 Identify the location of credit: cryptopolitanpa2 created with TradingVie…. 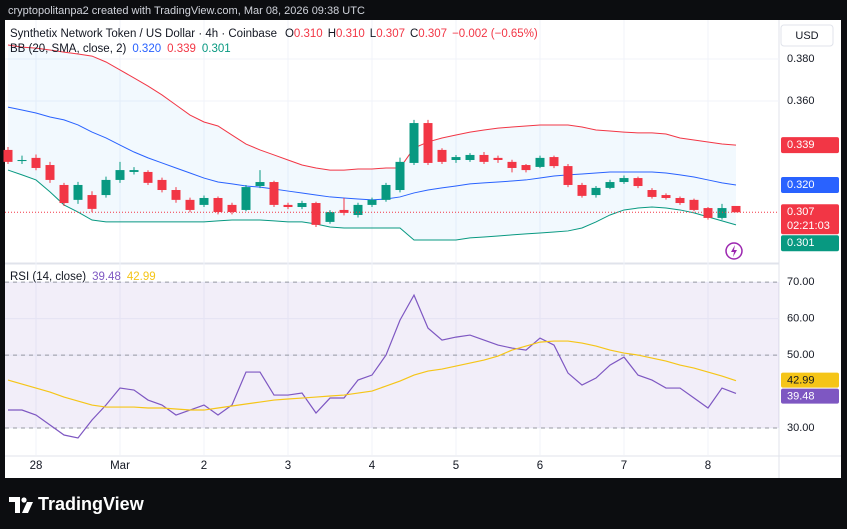
(186, 11).